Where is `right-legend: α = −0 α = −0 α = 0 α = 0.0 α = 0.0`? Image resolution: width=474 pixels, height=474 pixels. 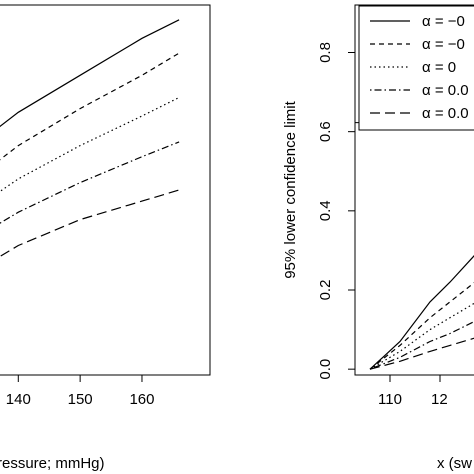
right-legend: α = −0 α = −0 α = 0 α = 0.0 α = 0.0 is located at coordinates (416, 68).